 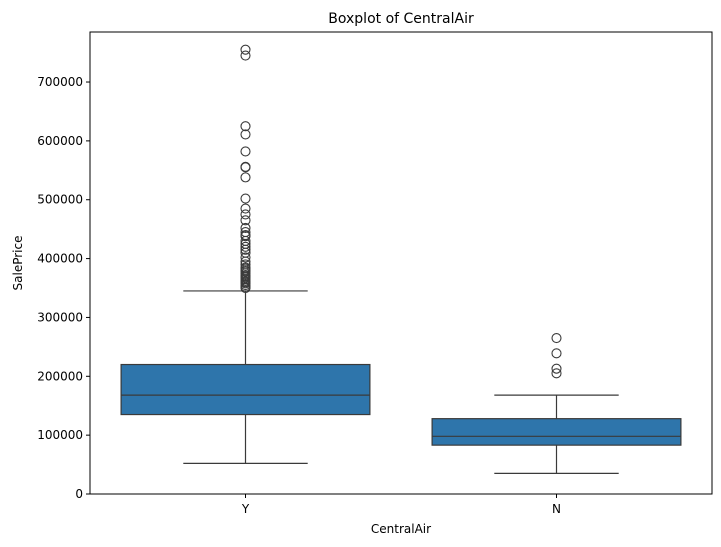 What do you see at coordinates (60, 259) in the screenshot?
I see `y-tick-label: 400000` at bounding box center [60, 259].